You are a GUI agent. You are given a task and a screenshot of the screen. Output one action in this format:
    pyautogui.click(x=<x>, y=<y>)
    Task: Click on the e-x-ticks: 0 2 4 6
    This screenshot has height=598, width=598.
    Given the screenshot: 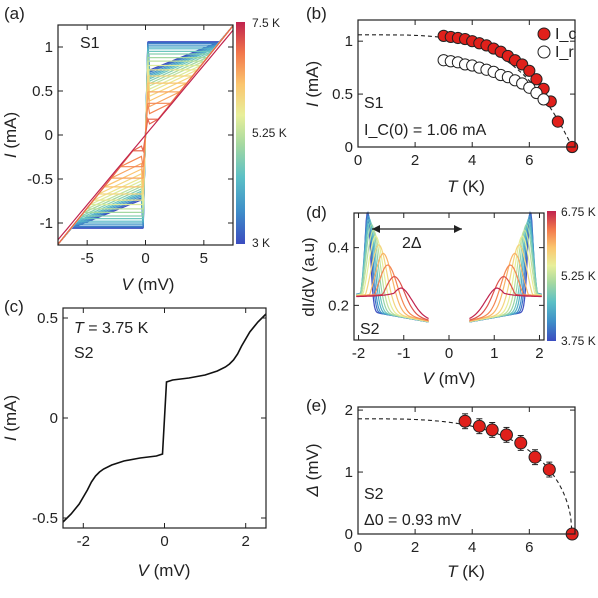 What is the action you would take?
    pyautogui.click(x=443, y=481)
    